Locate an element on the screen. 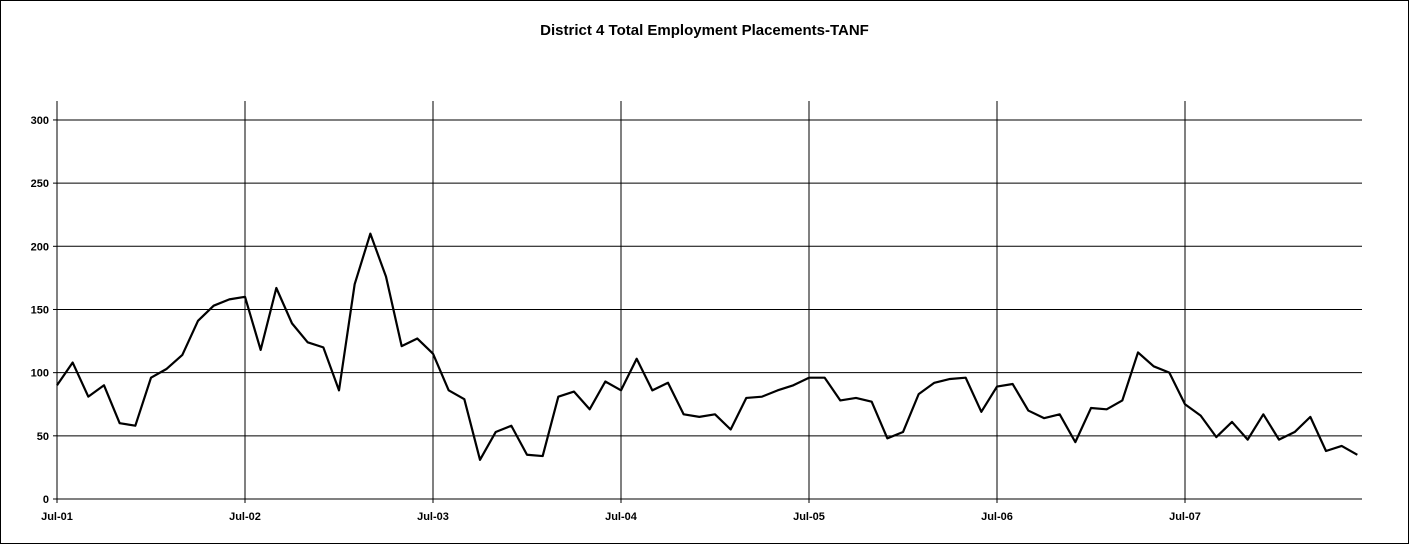 This screenshot has width=1409, height=544. y-tick-label: 300 is located at coordinates (40, 121).